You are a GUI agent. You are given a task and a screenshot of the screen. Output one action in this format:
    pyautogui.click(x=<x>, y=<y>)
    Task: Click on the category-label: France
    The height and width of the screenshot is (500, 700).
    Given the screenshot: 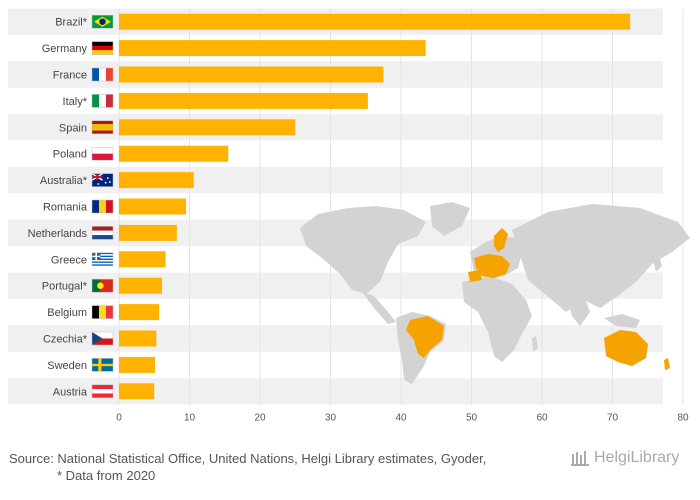 What is the action you would take?
    pyautogui.click(x=70, y=76)
    